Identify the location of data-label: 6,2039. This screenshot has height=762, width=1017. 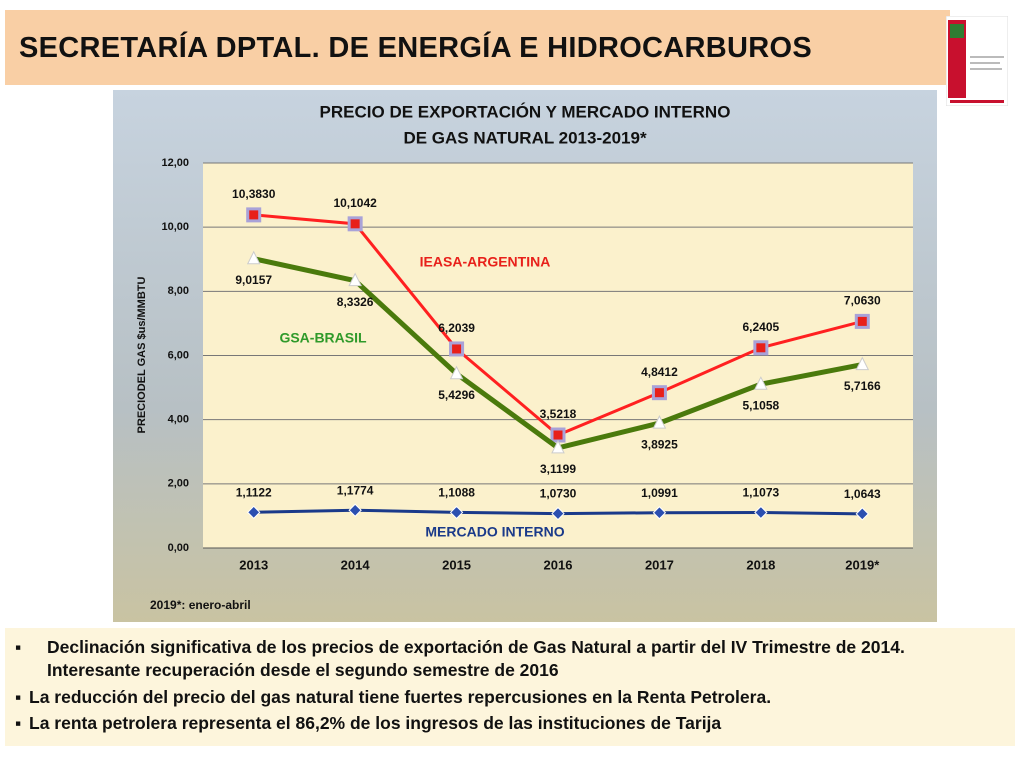
(456, 328).